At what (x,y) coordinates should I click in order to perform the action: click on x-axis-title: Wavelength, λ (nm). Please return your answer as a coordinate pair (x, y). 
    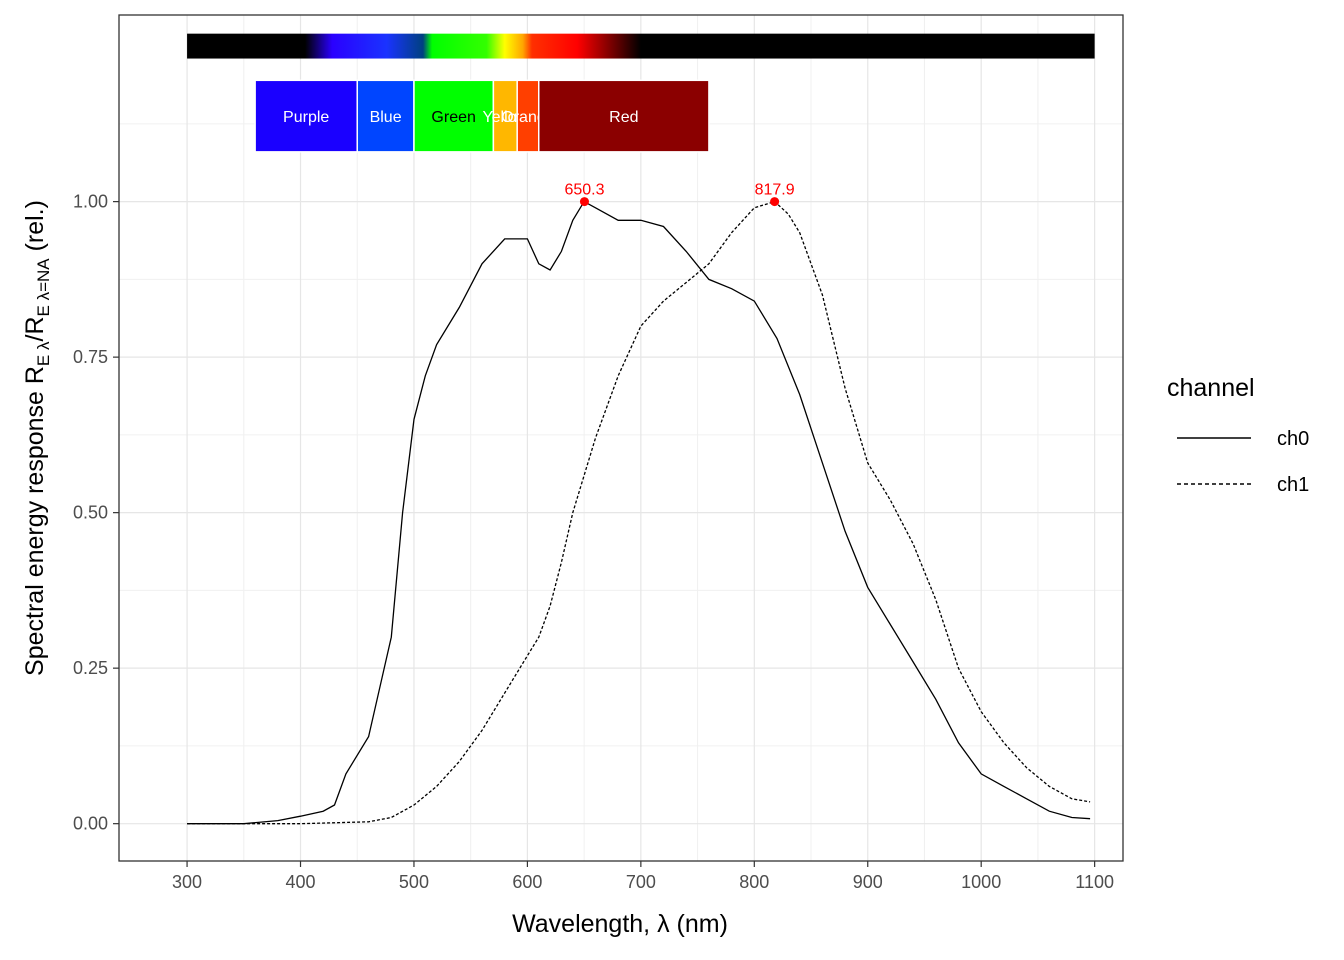
    Looking at the image, I should click on (620, 924).